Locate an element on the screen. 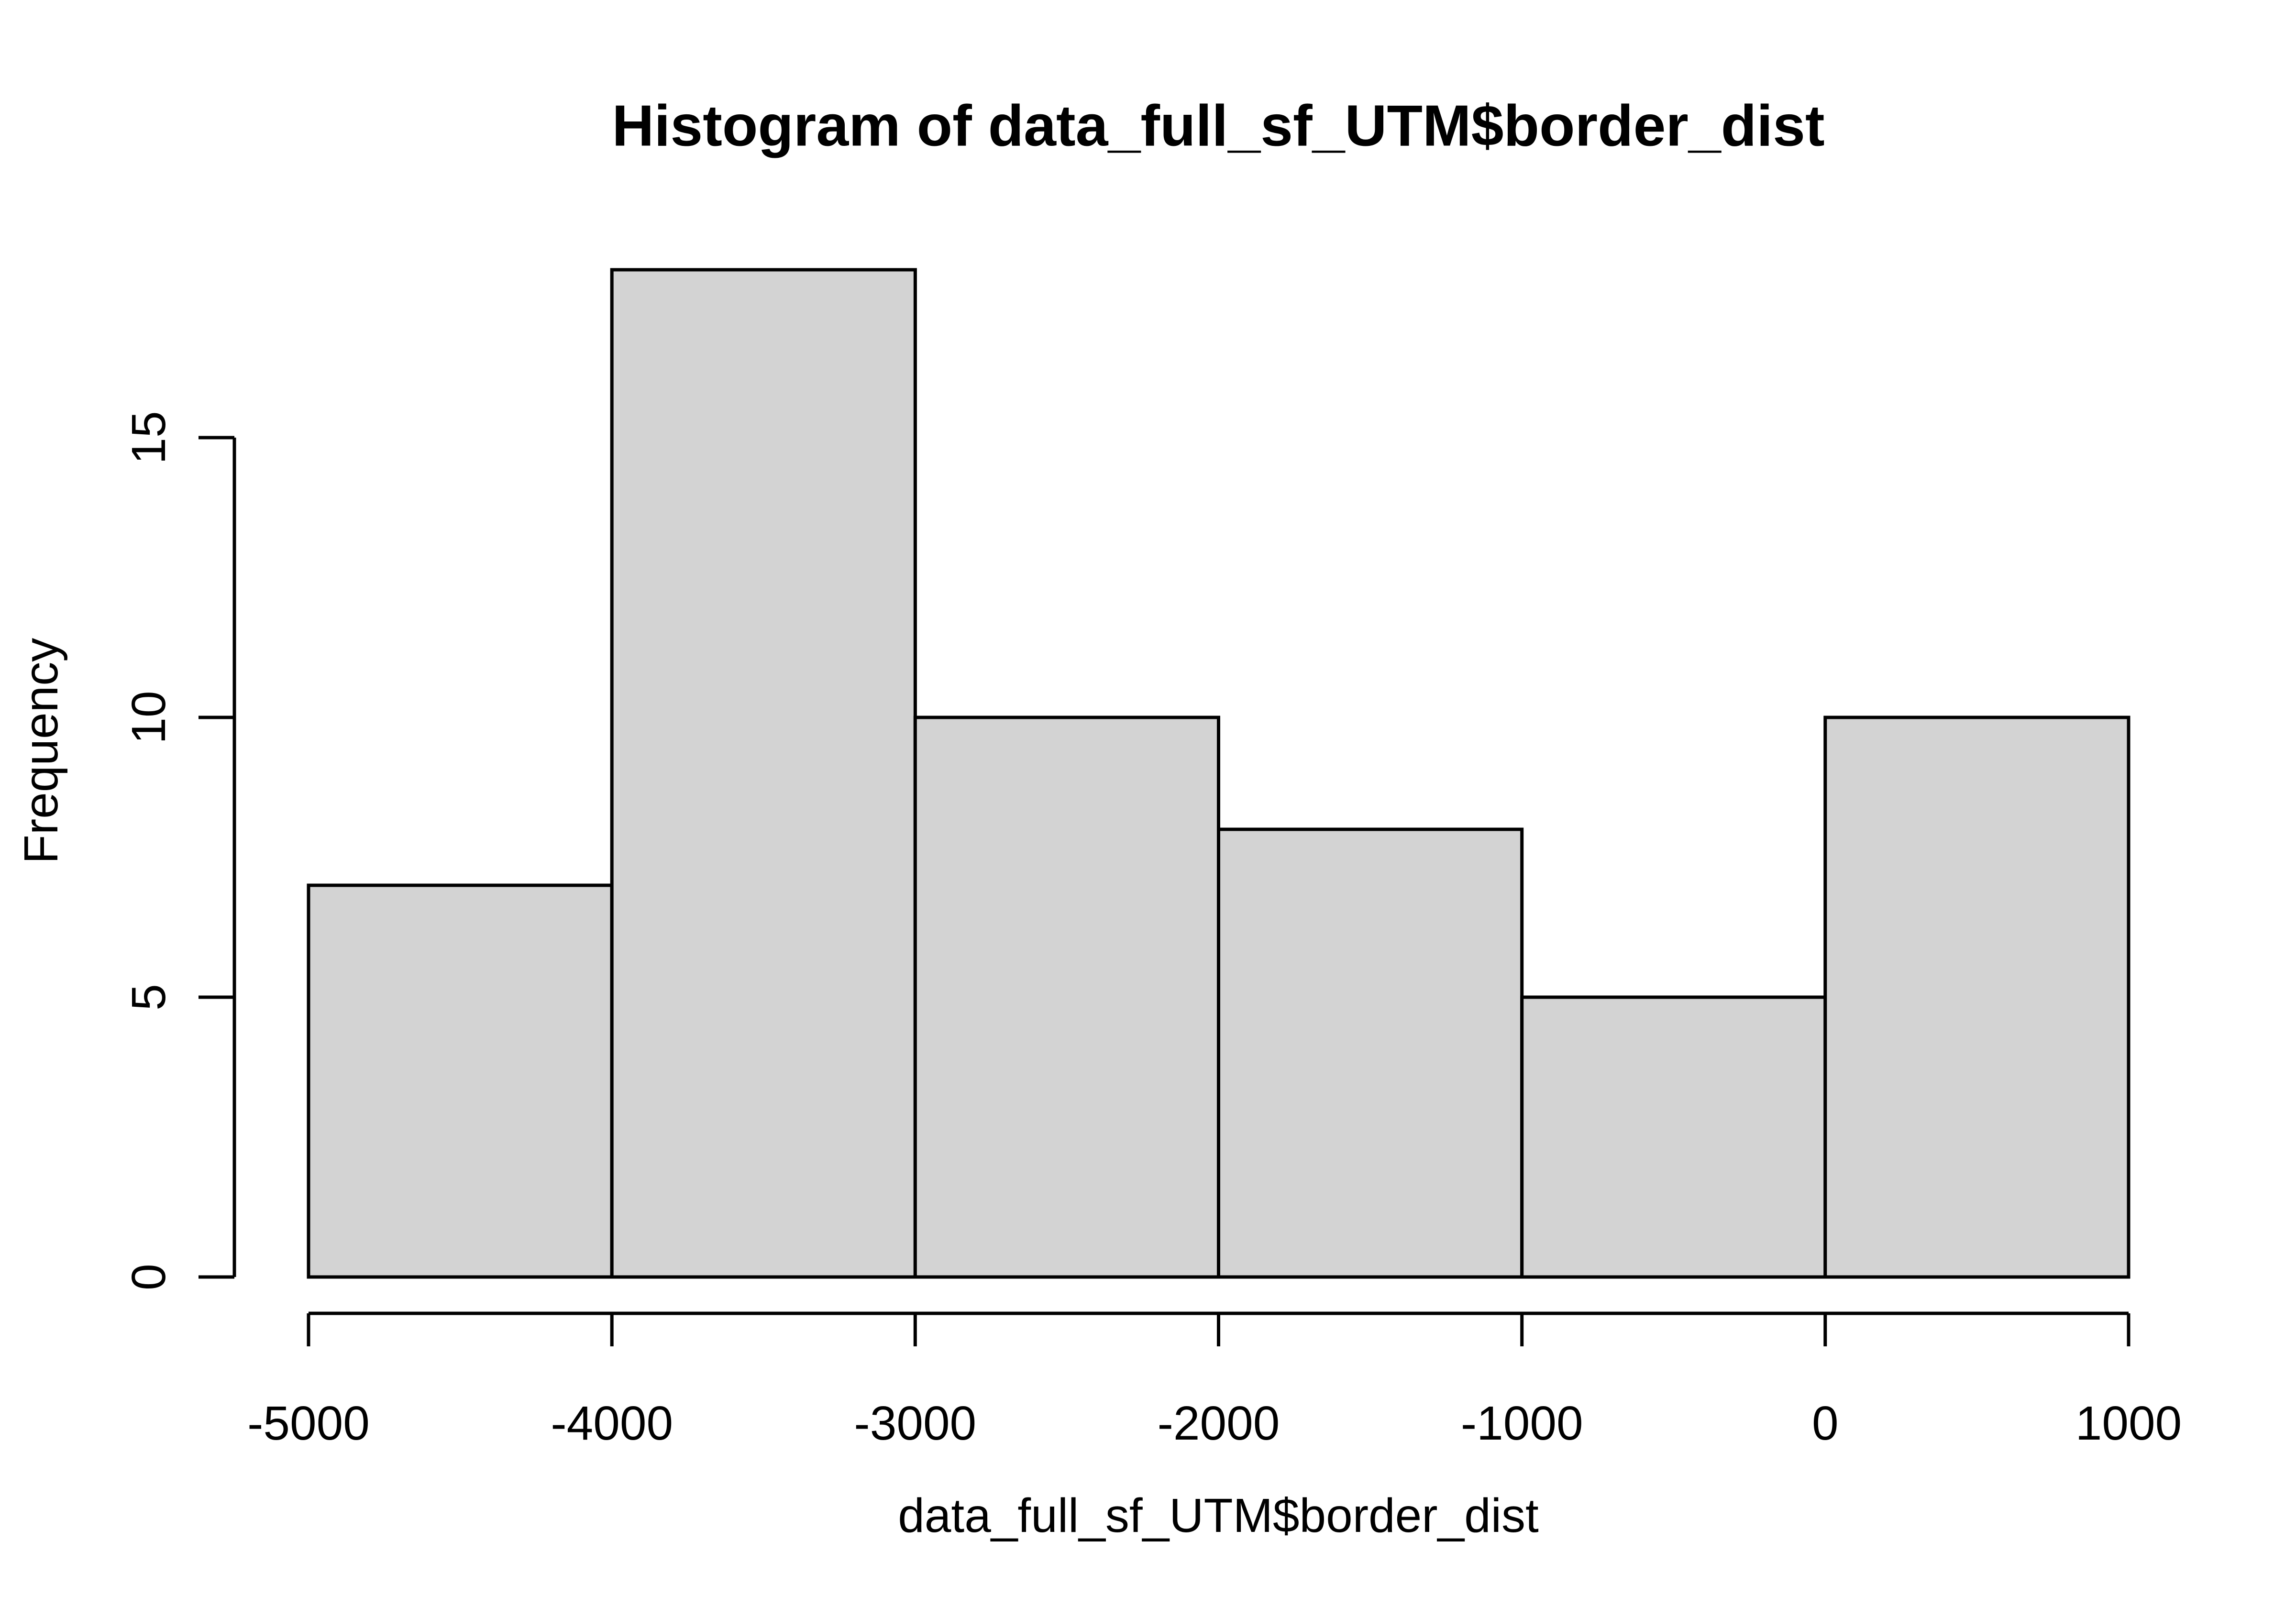 This screenshot has width=2296, height=1607. y-tick-label: 10 is located at coordinates (149, 717).